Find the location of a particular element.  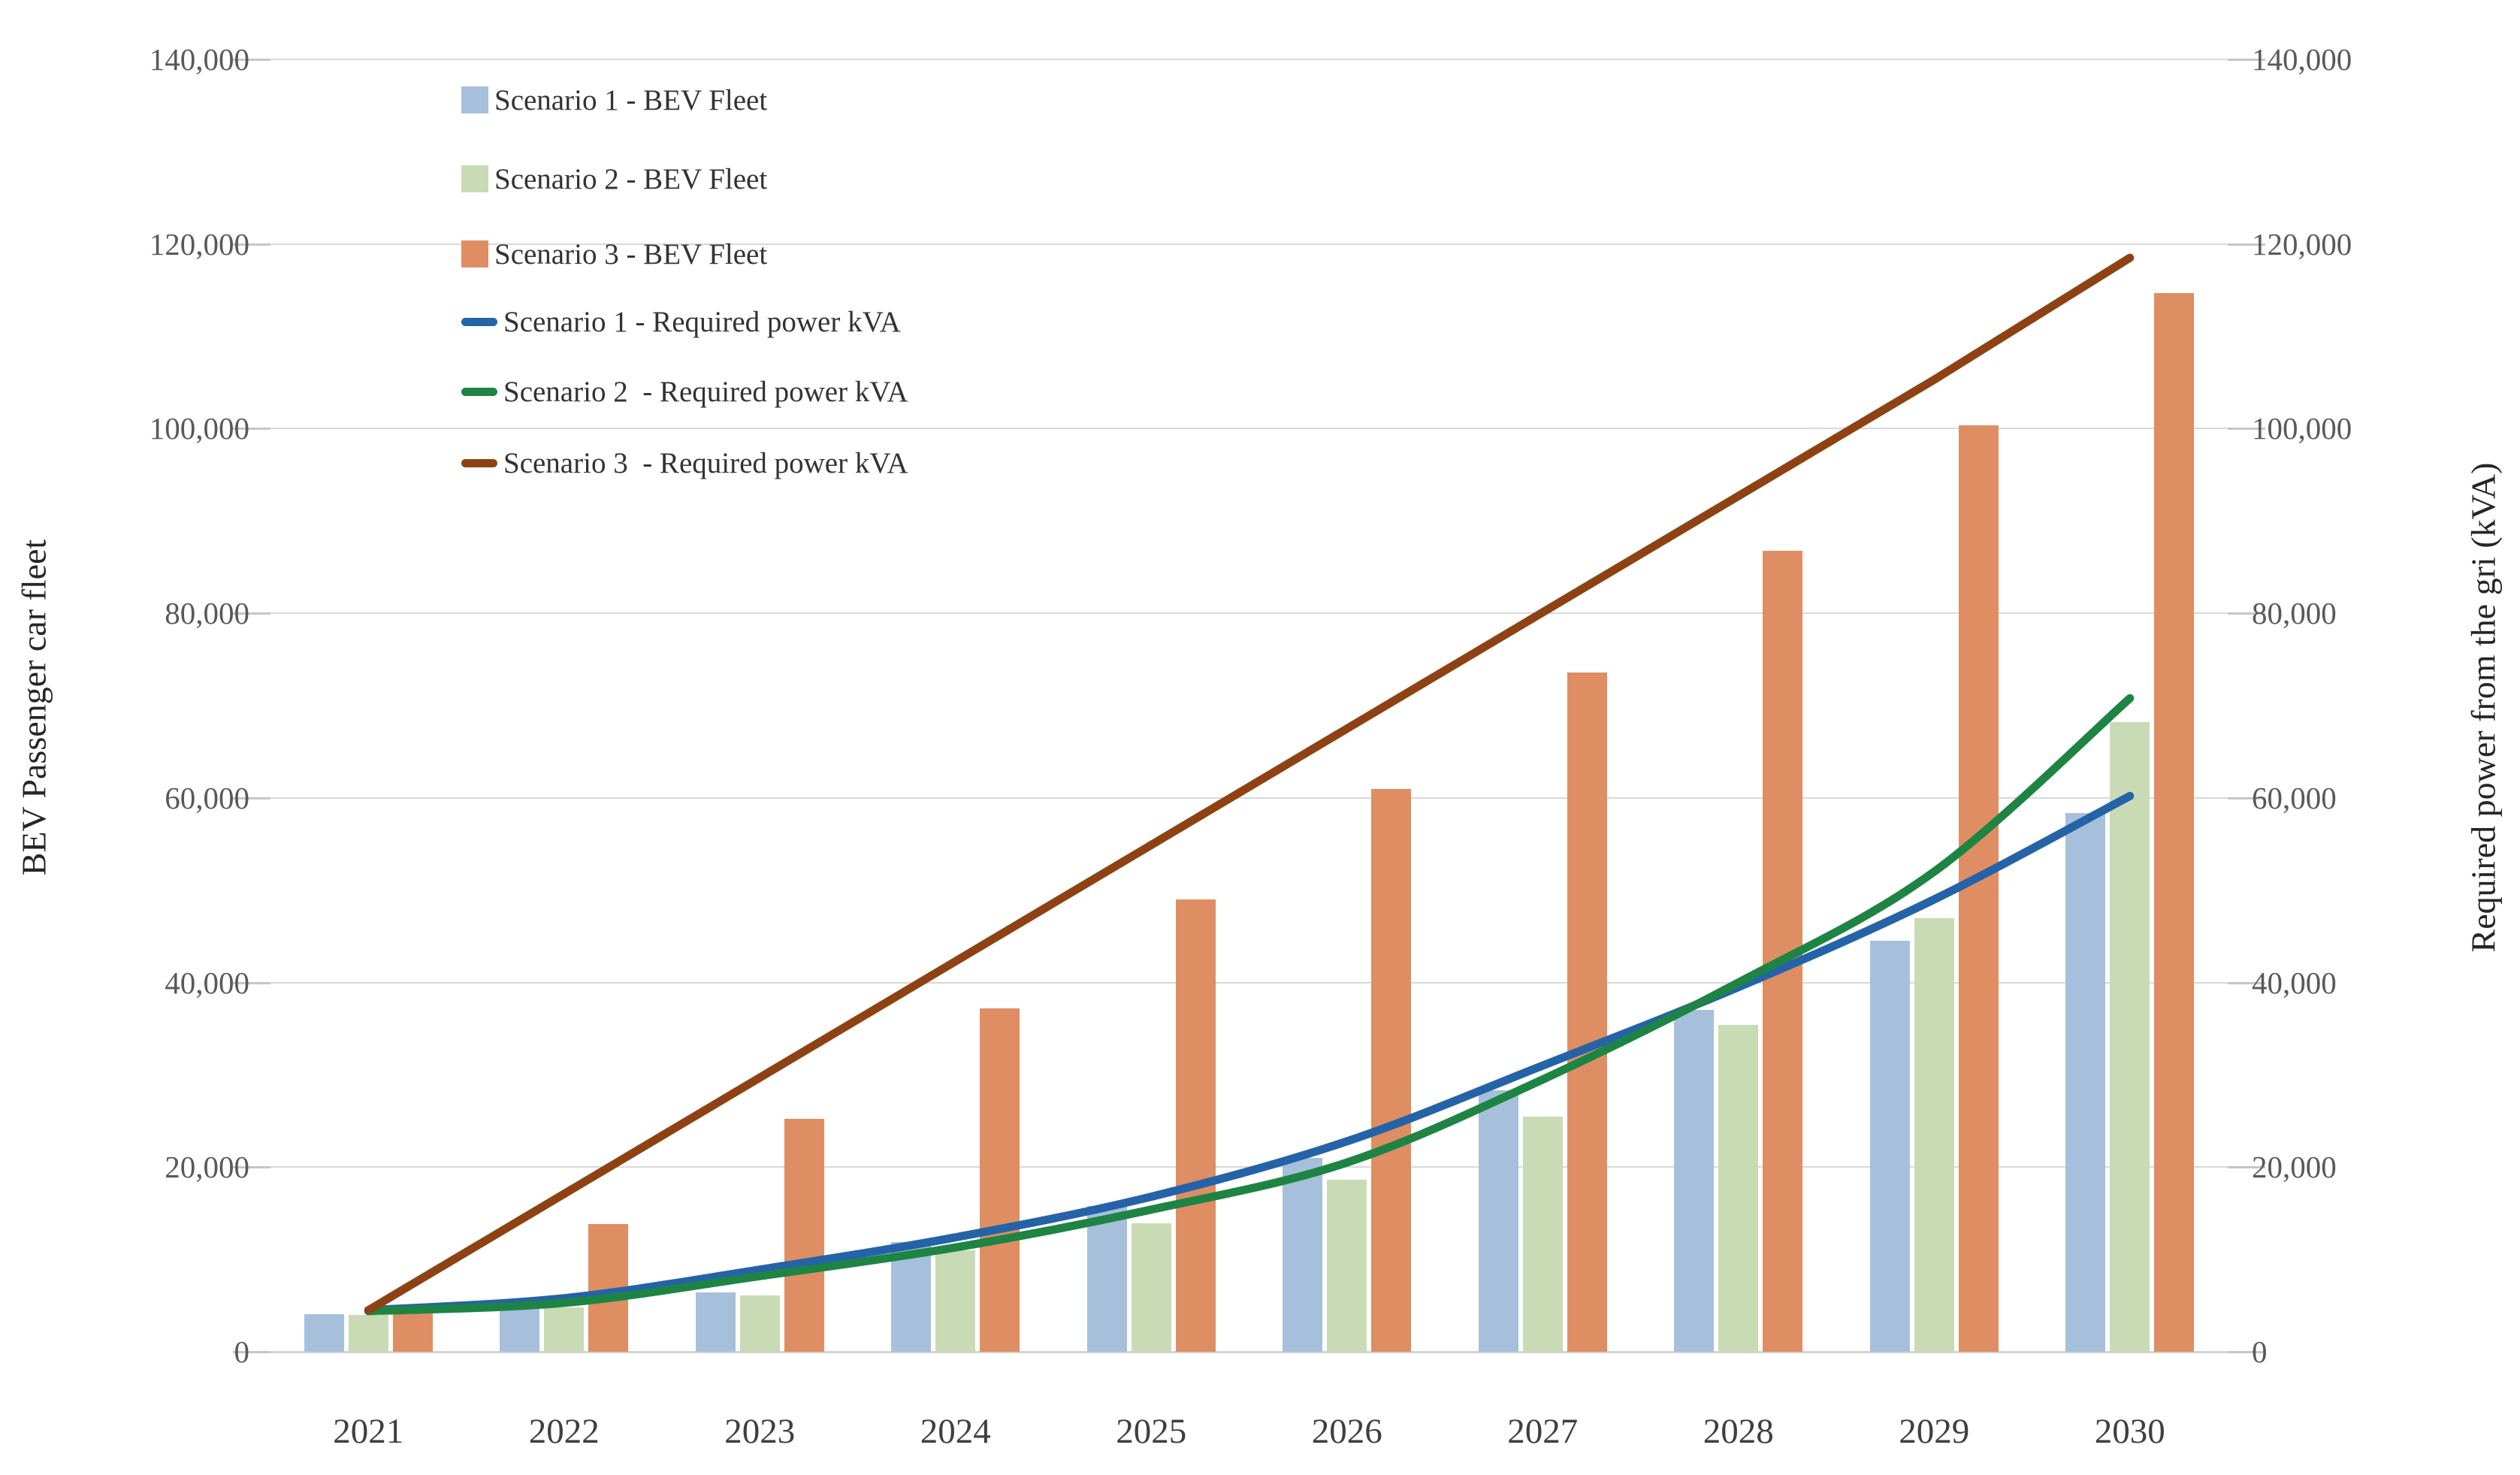

scenario2-fleet-swatch-icon is located at coordinates (474, 178).